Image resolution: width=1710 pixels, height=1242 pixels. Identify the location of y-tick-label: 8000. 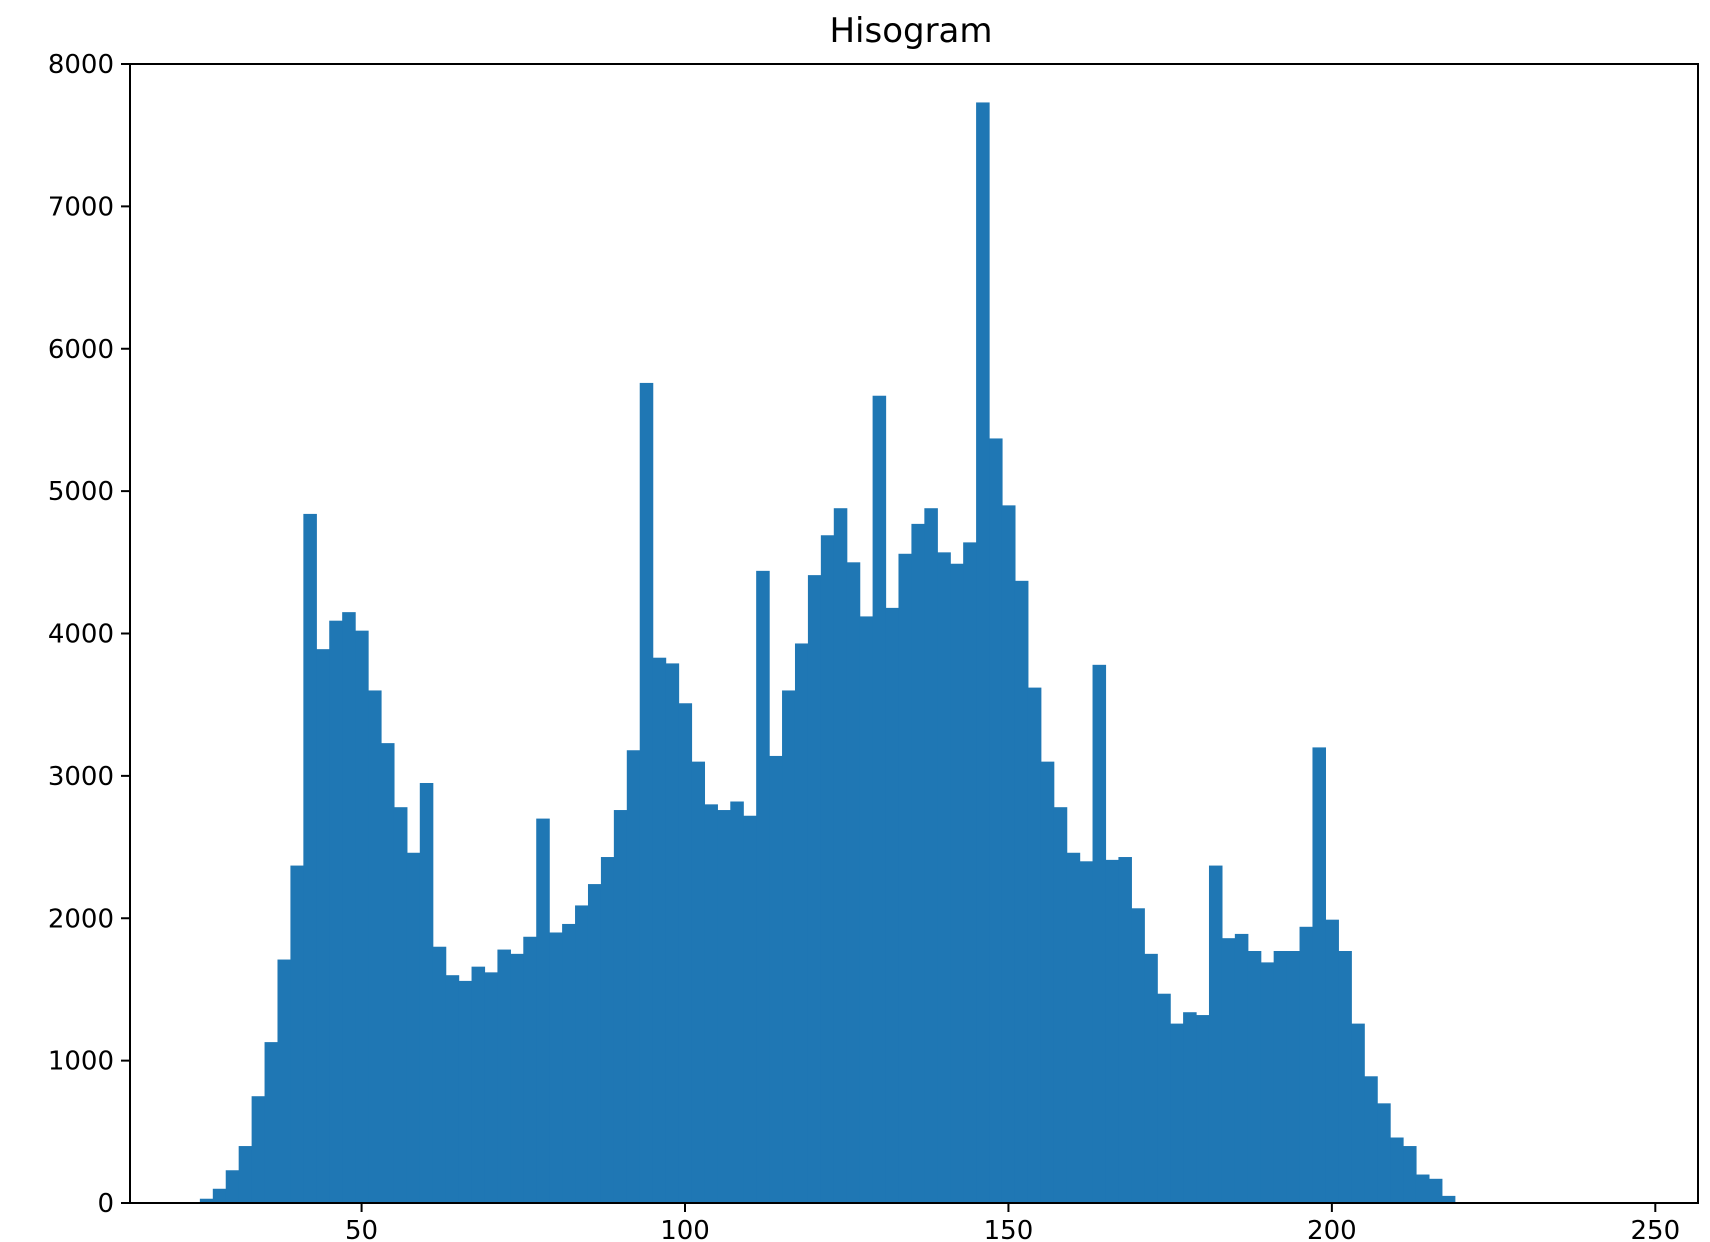
(81, 65).